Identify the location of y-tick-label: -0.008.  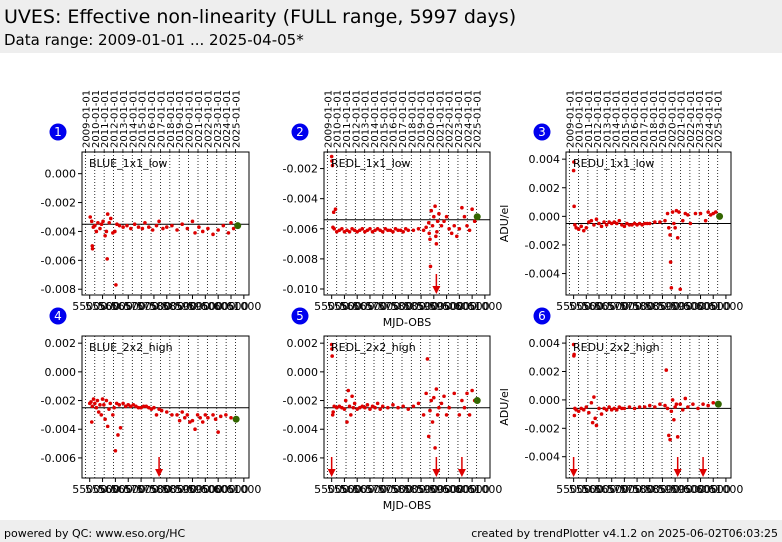
(300, 259).